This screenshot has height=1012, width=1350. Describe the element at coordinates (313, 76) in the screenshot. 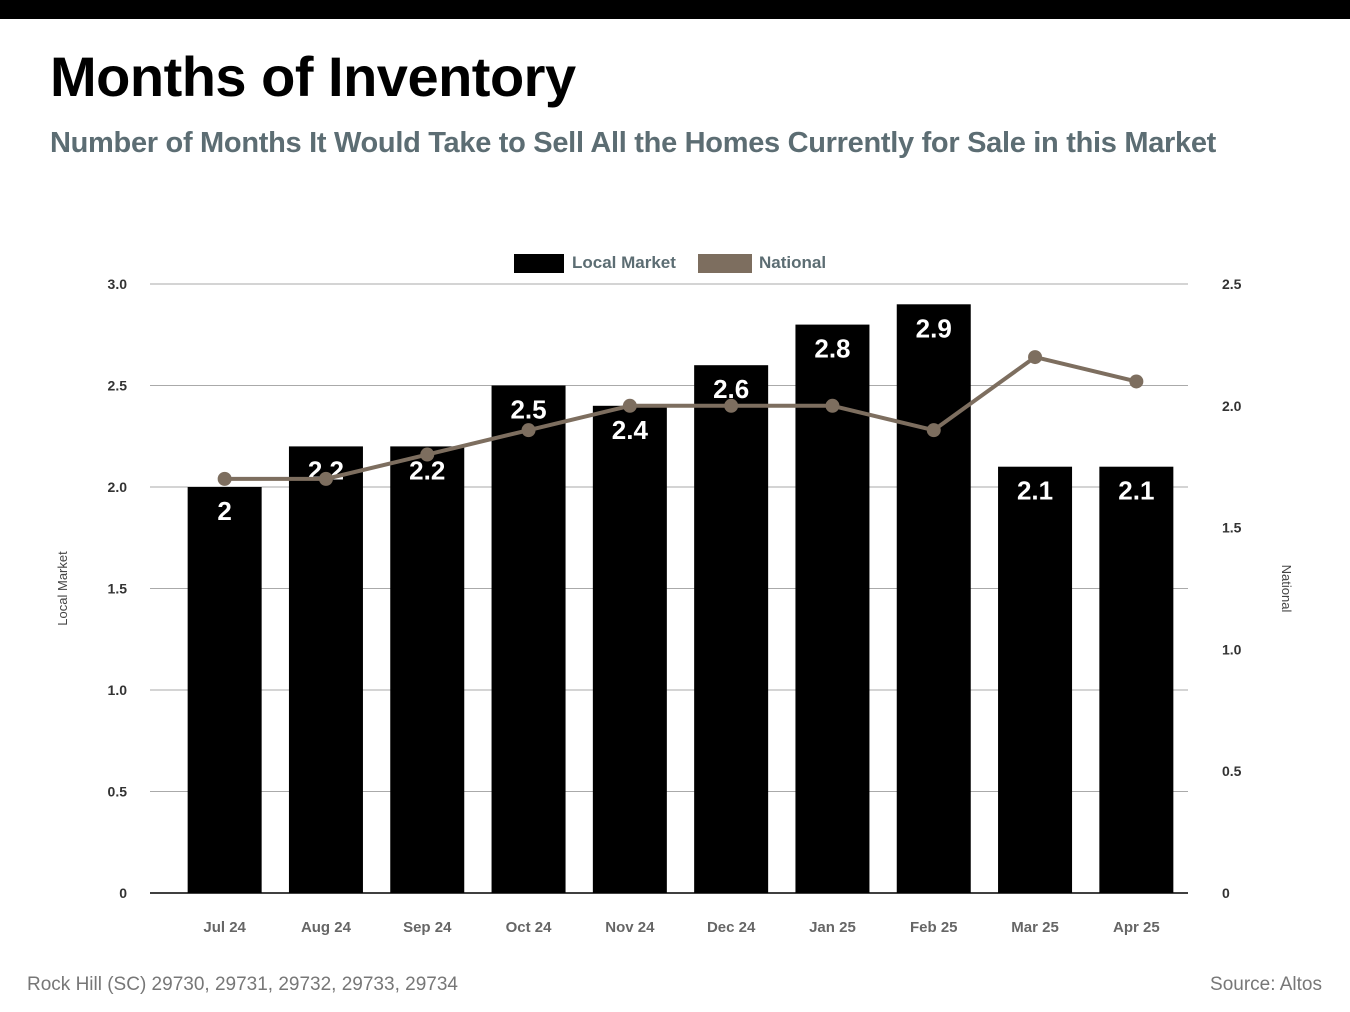

I see `page-title: Months of Inventory` at that location.